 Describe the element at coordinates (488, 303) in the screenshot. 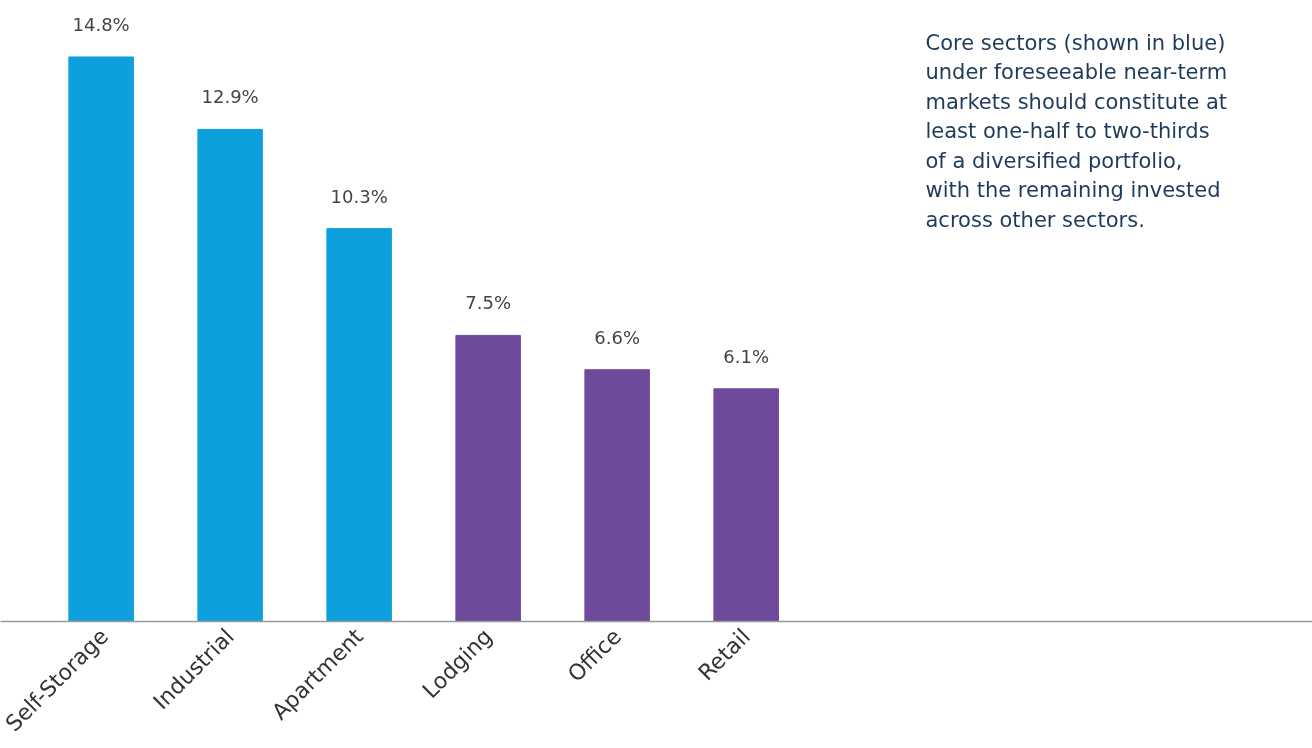

I see `data-label: 7.5%` at that location.